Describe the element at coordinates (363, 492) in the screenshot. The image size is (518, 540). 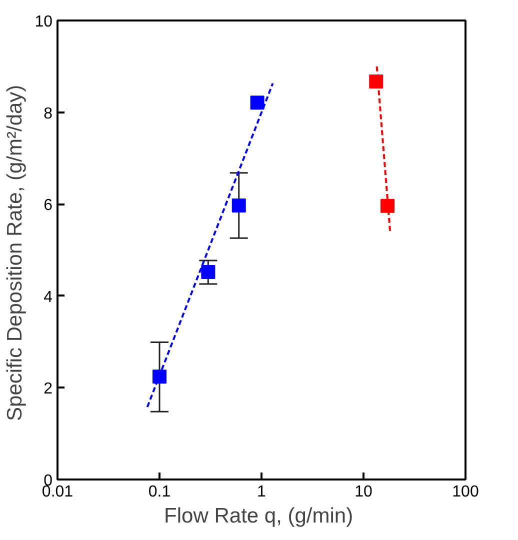
I see `x-tick-label: 10` at that location.